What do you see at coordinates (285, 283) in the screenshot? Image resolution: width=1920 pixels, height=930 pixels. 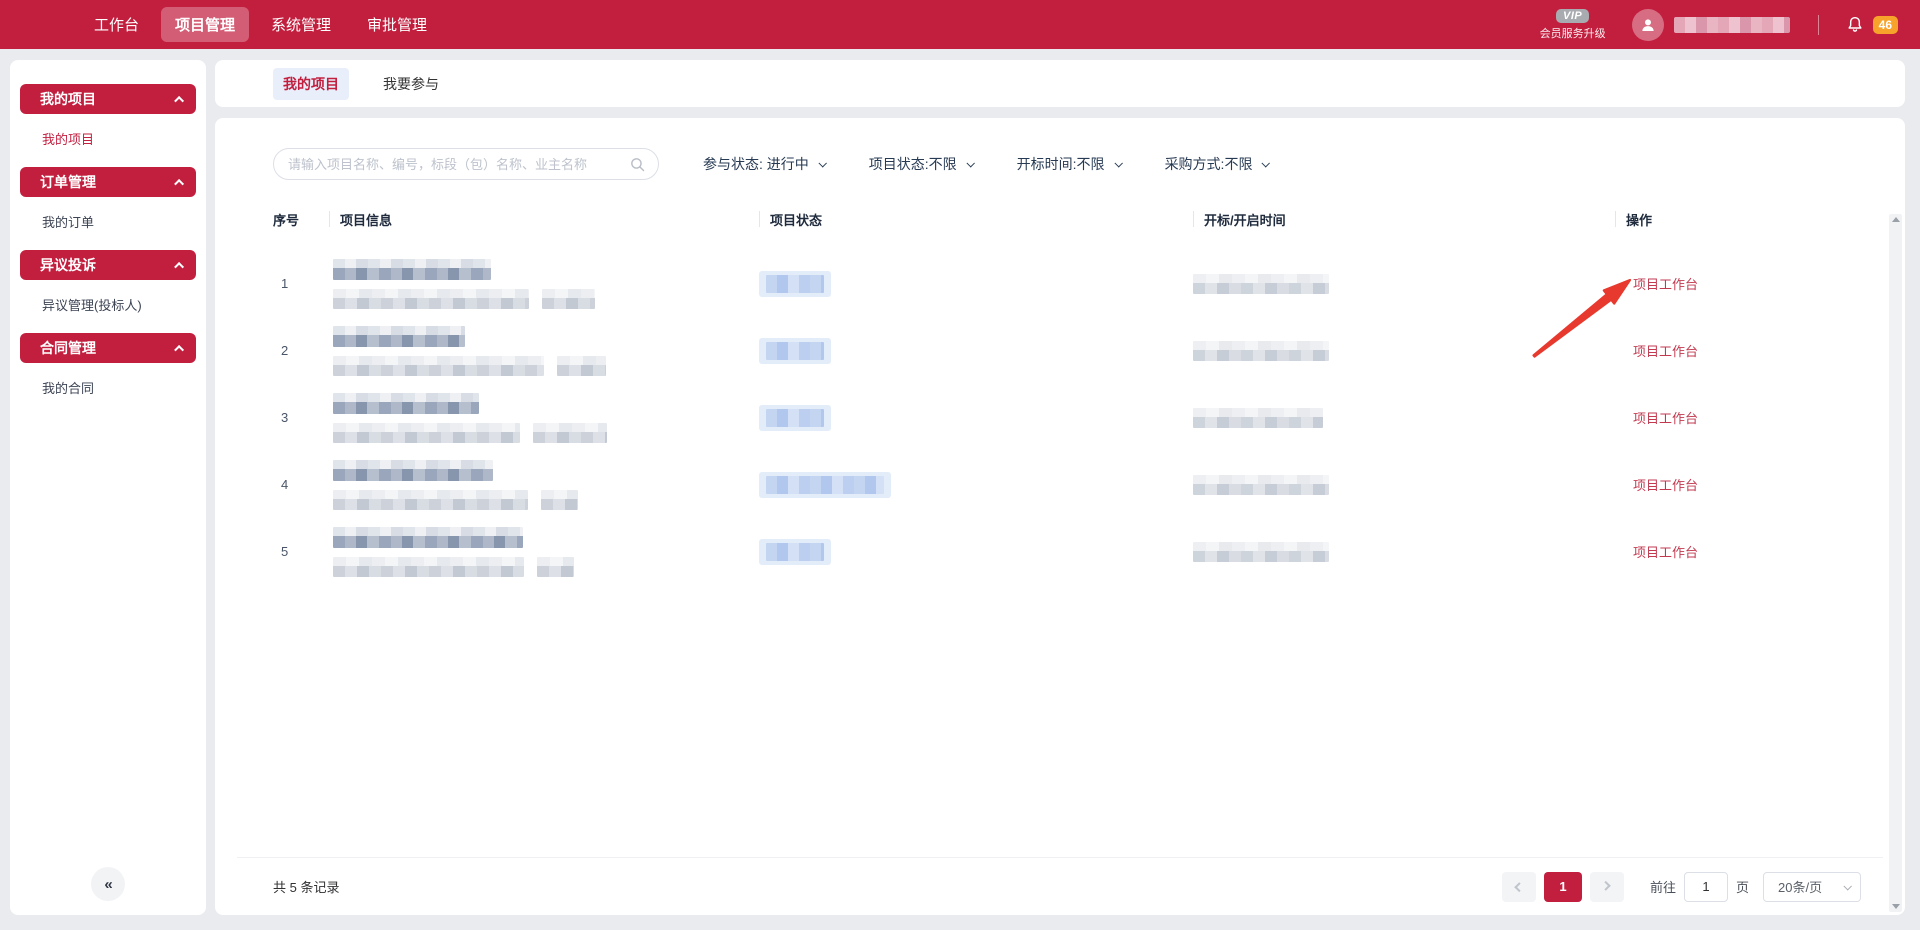 I see `row-index: 1` at bounding box center [285, 283].